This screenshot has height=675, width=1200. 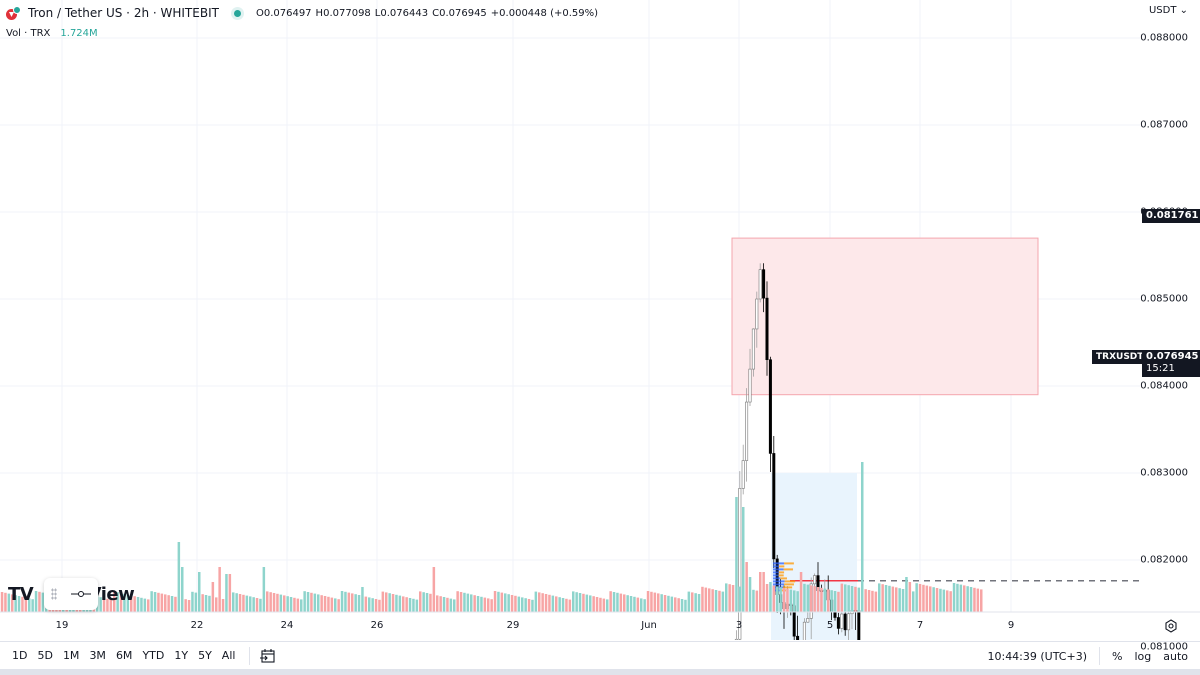 I want to click on range-button-3m: 3M, so click(x=97, y=655).